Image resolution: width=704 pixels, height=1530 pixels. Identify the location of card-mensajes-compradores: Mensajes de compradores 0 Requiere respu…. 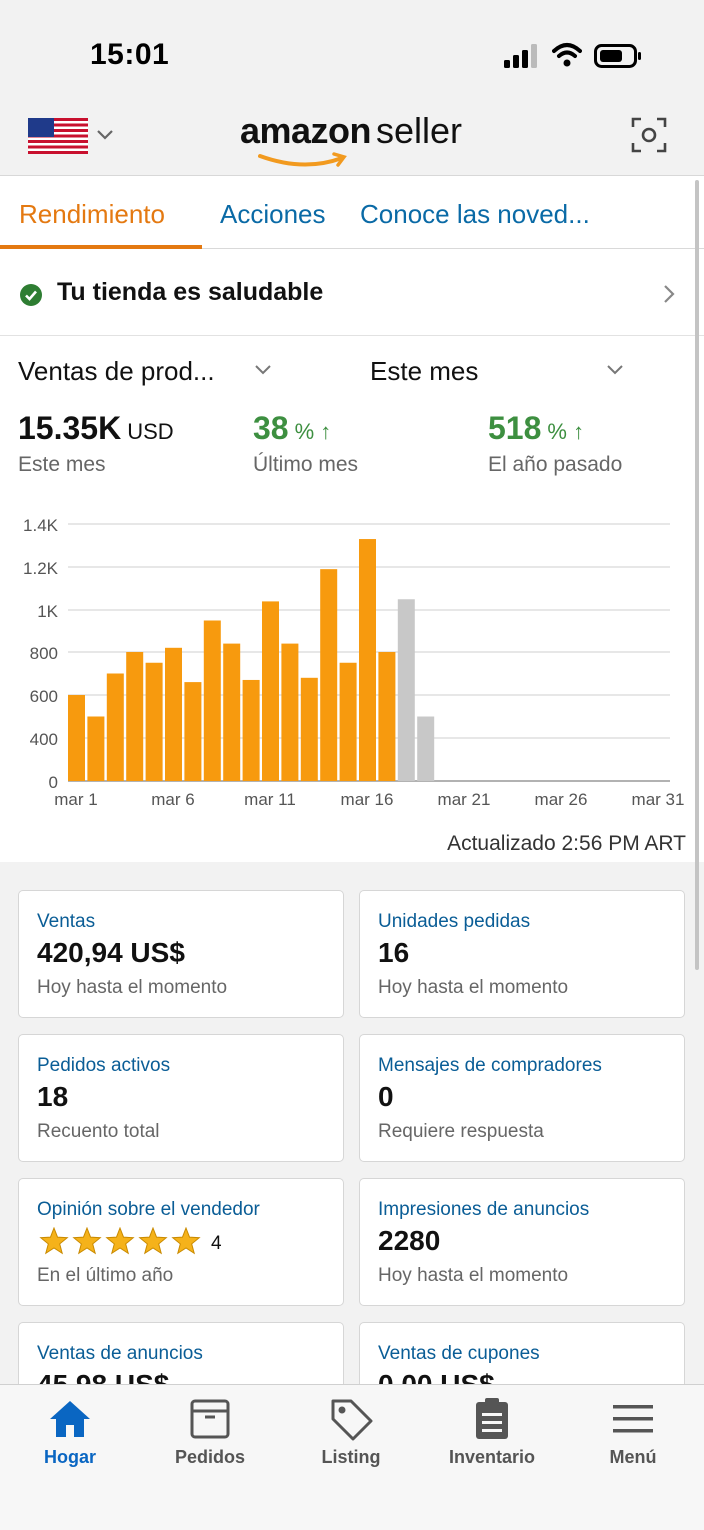
(522, 1098).